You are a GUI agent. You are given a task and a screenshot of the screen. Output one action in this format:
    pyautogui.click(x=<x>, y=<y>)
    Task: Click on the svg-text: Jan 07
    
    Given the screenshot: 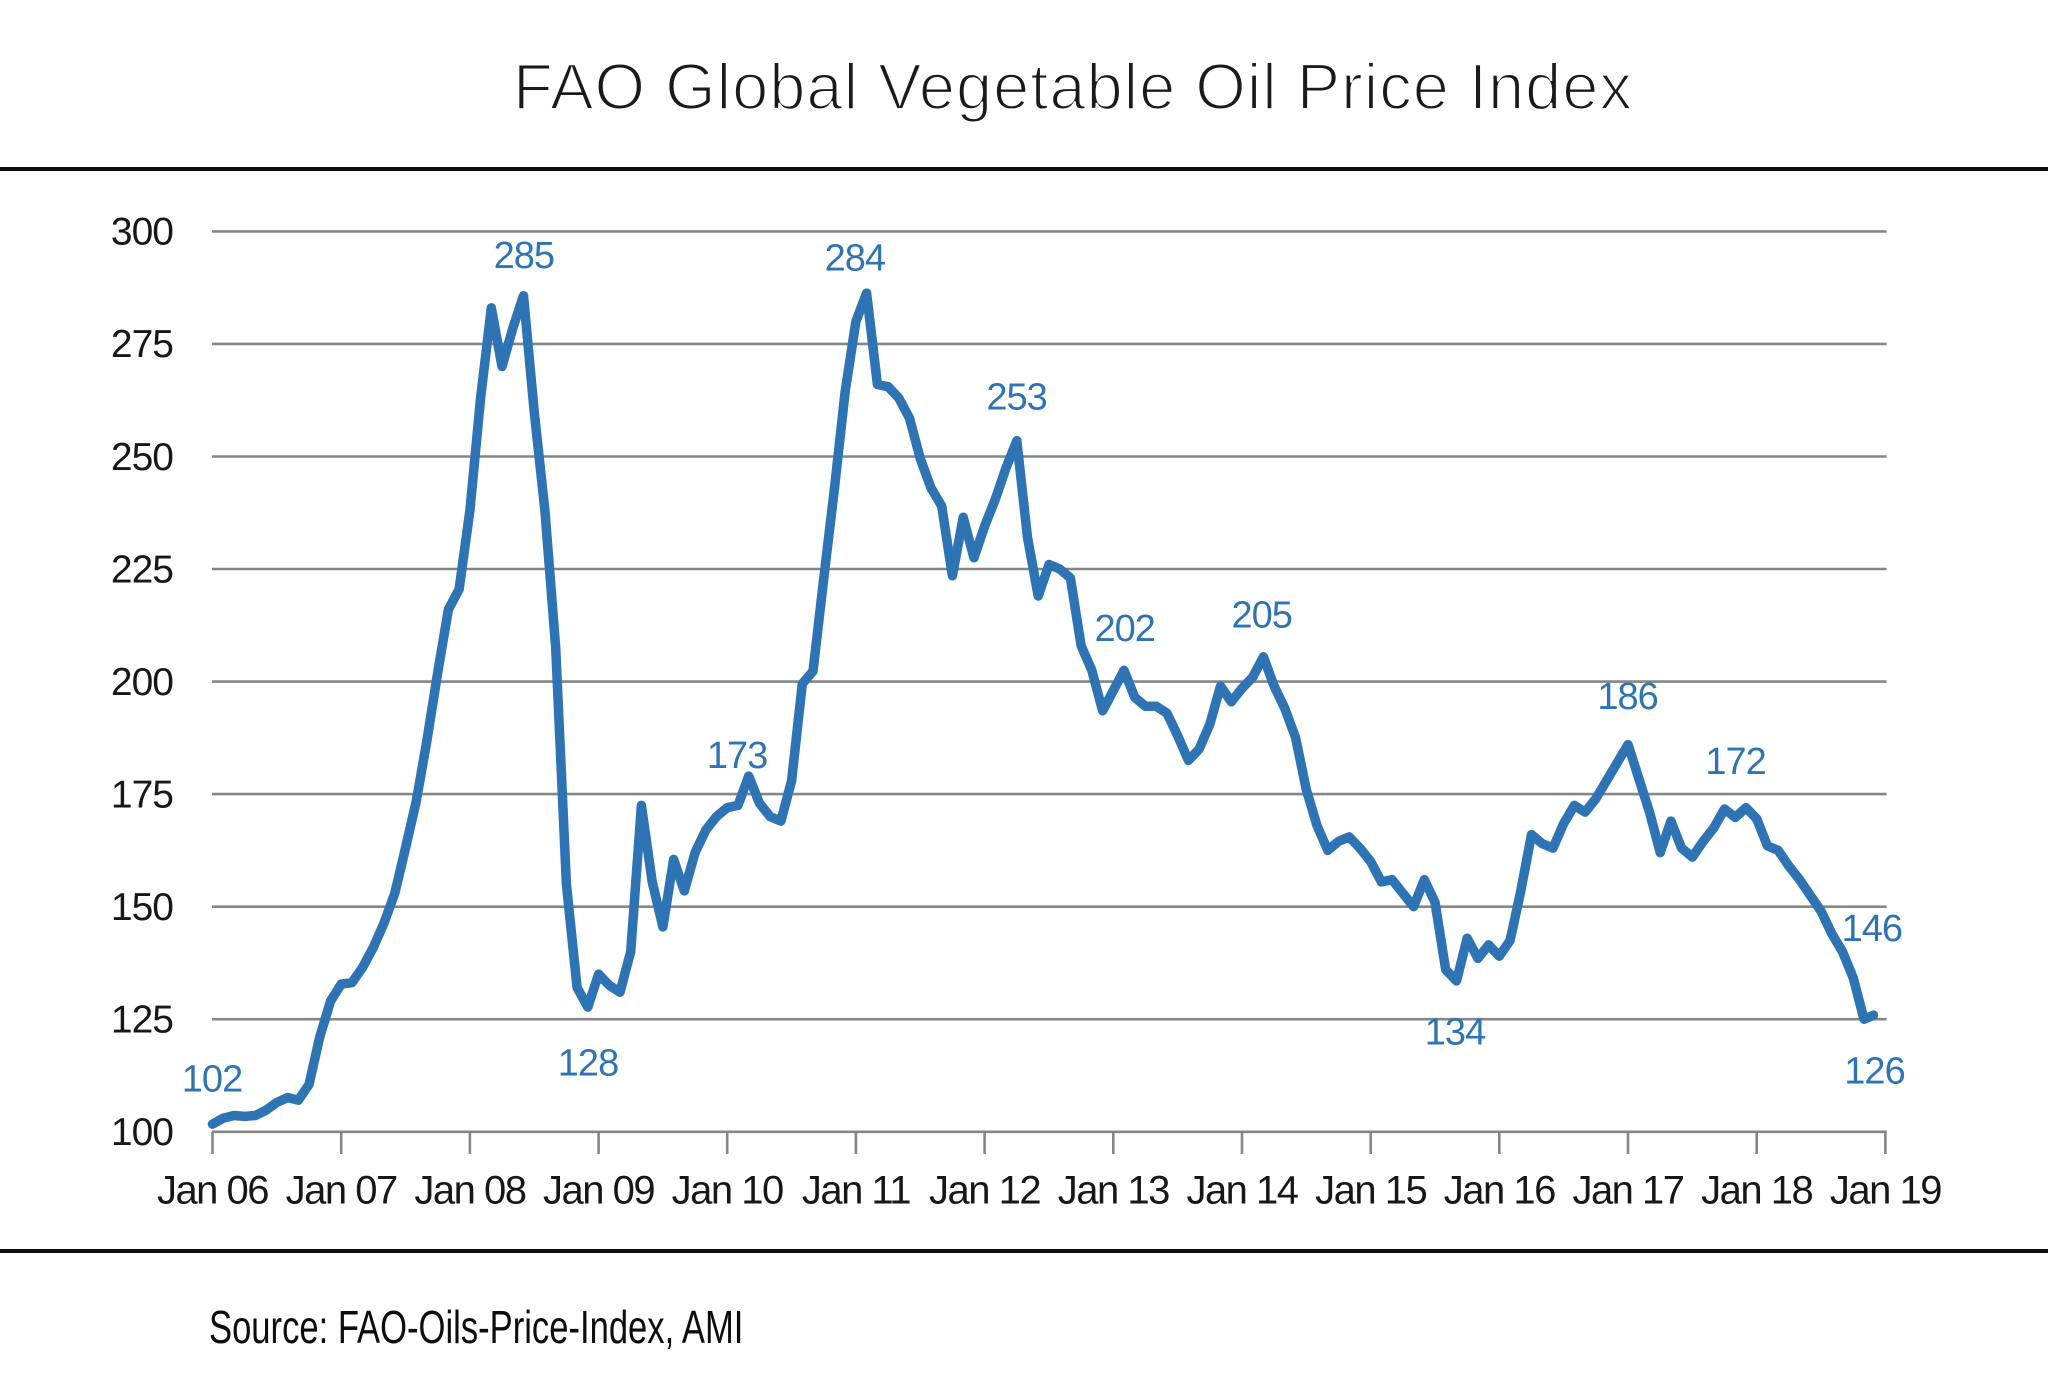 What is the action you would take?
    pyautogui.click(x=341, y=1191)
    